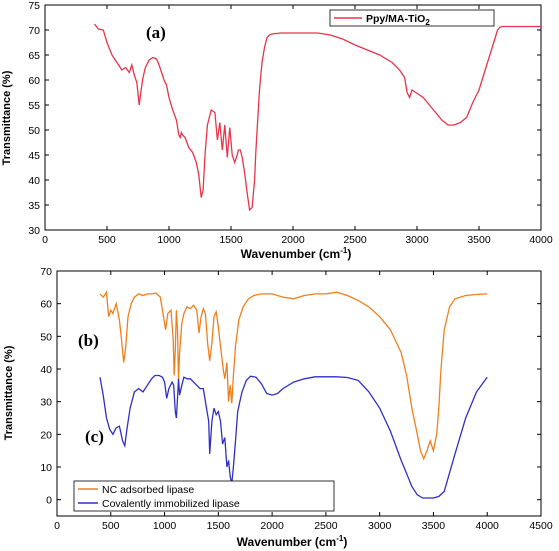  What do you see at coordinates (171, 504) in the screenshot?
I see `chart-bc-legend-label-covalent: Covalently immobilized lipase` at bounding box center [171, 504].